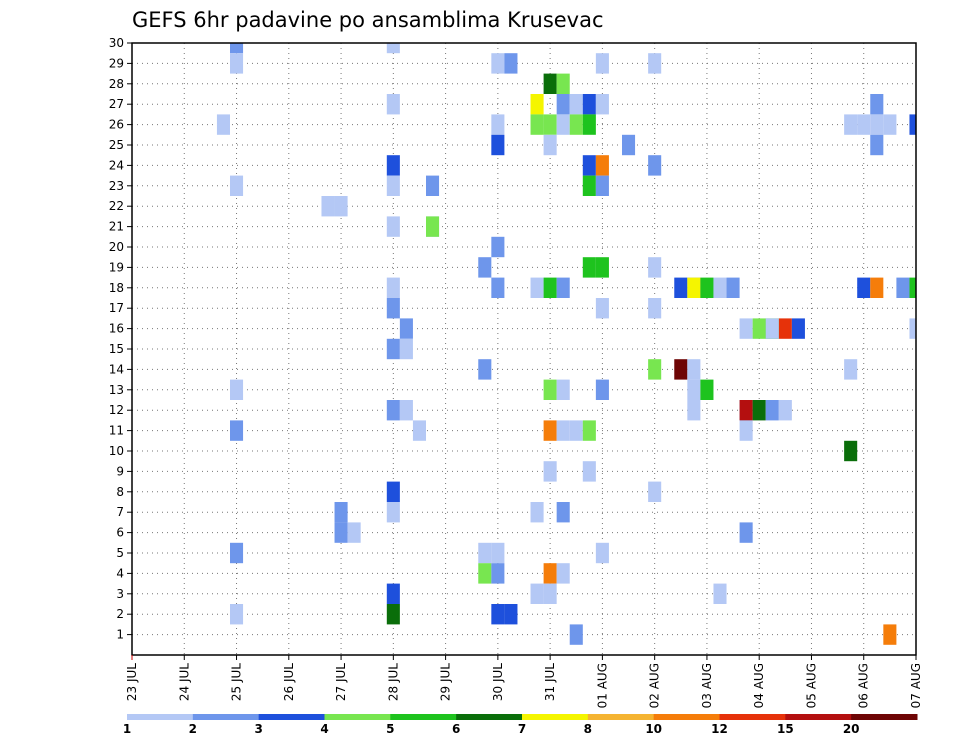 Image resolution: width=960 pixels, height=742 pixels. I want to click on x-tick-label: 05 AUG, so click(811, 685).